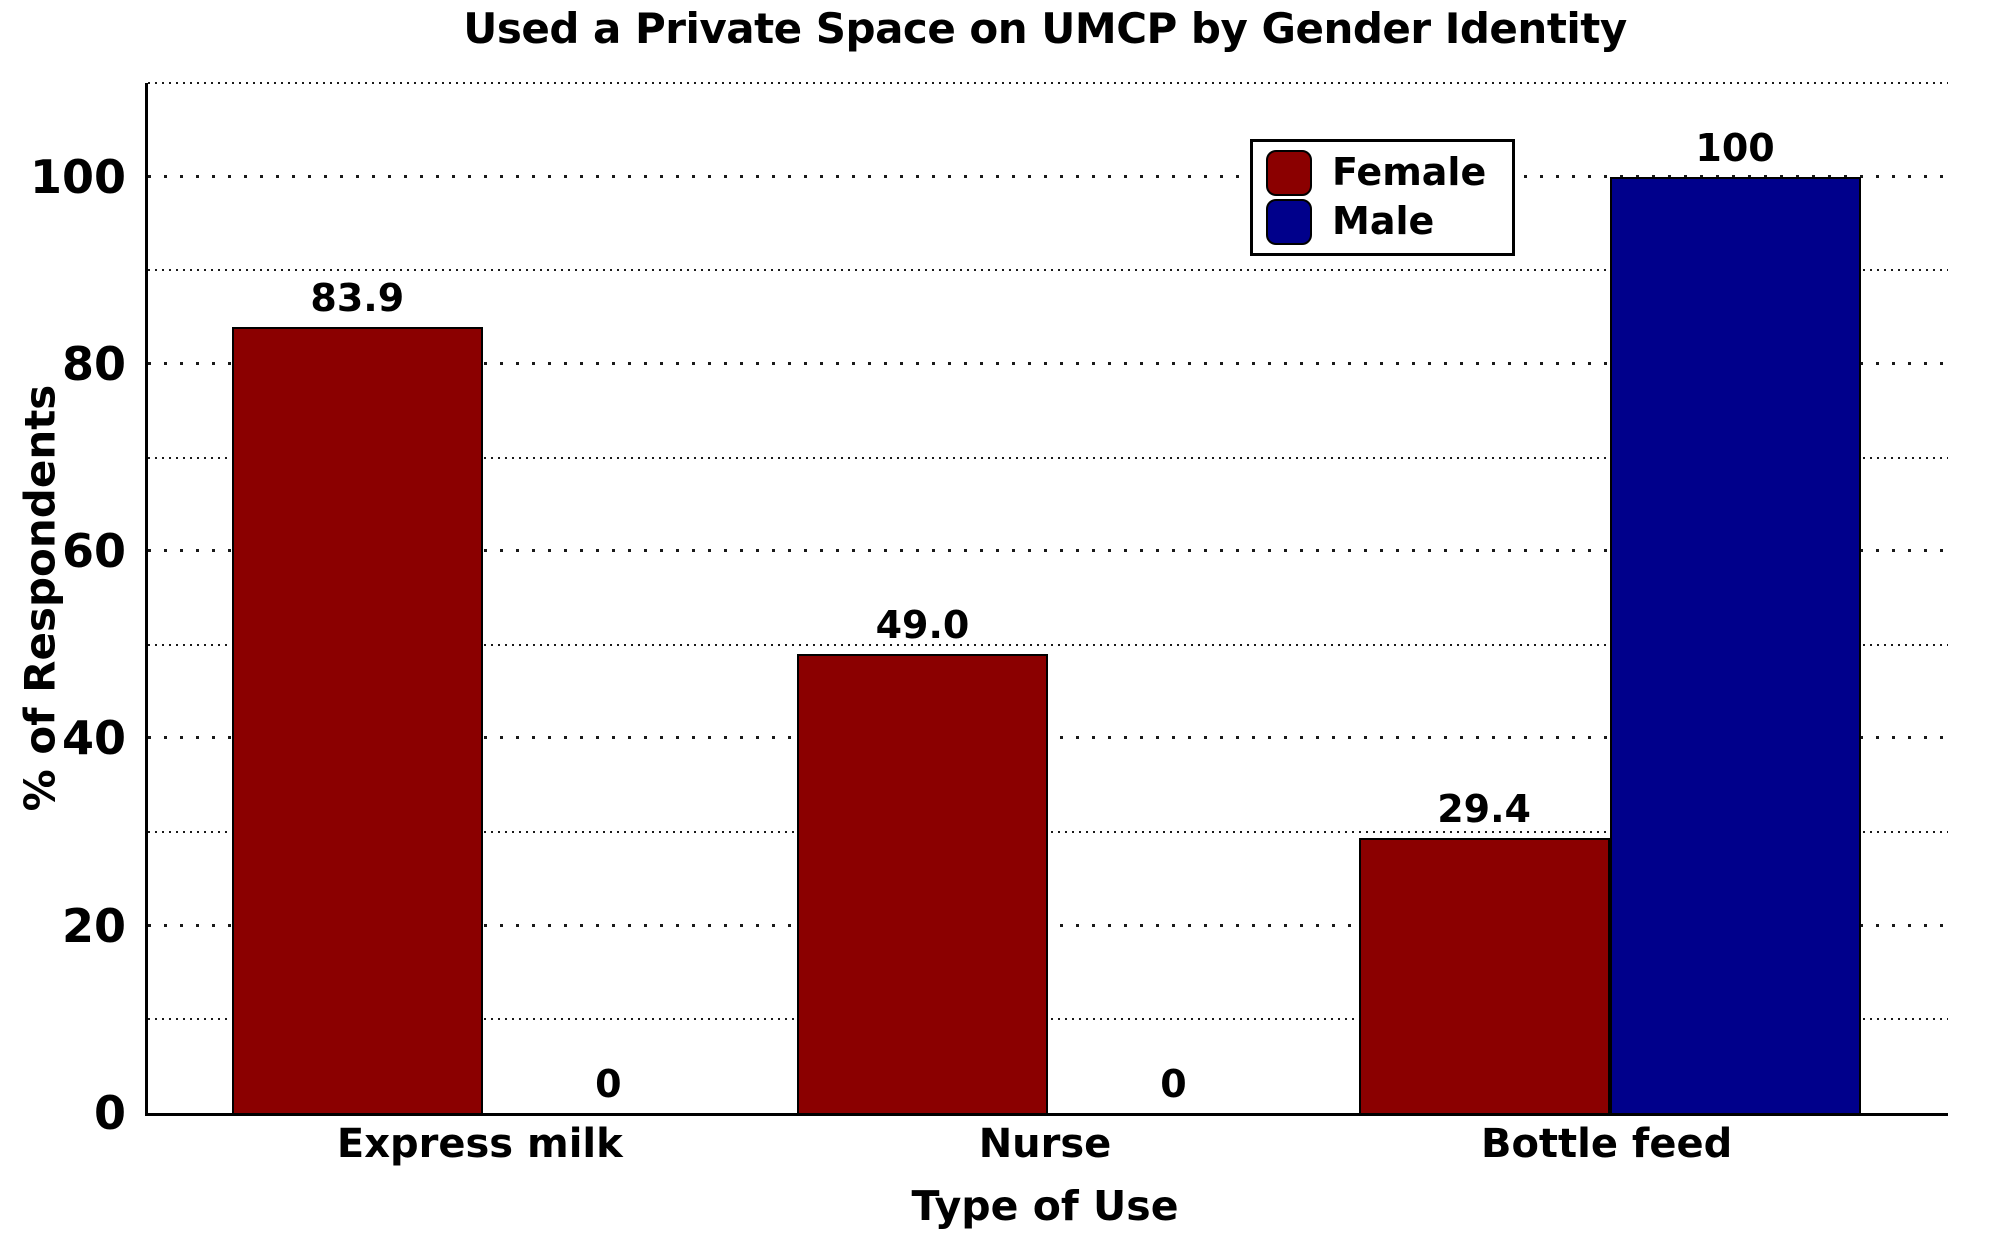 The image size is (2000, 1250). What do you see at coordinates (1409, 172) in the screenshot?
I see `legend-label-female: Female` at bounding box center [1409, 172].